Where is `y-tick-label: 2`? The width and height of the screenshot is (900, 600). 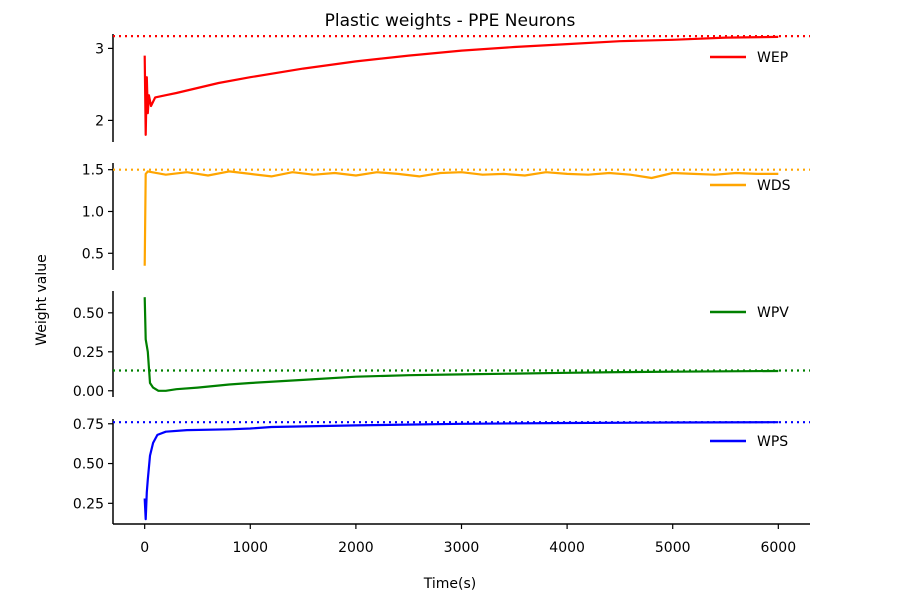 y-tick-label: 2 is located at coordinates (99, 121).